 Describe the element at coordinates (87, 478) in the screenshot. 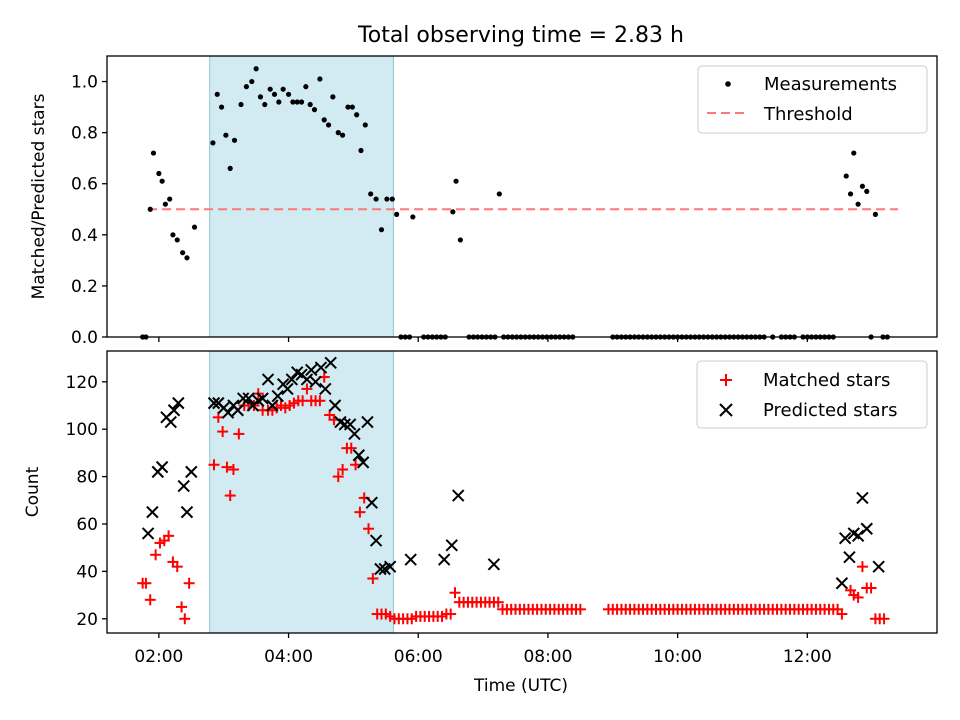

I see `y-tick-label: 80` at that location.